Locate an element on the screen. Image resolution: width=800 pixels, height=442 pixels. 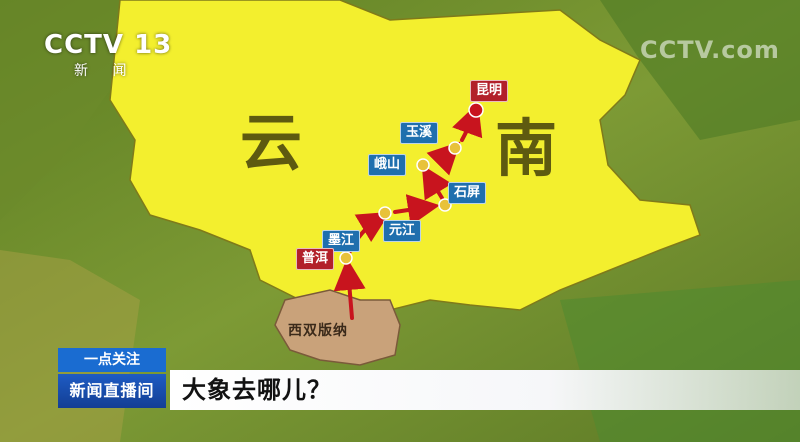
ticker-program-name: 新闻直播间 is located at coordinates (112, 391).